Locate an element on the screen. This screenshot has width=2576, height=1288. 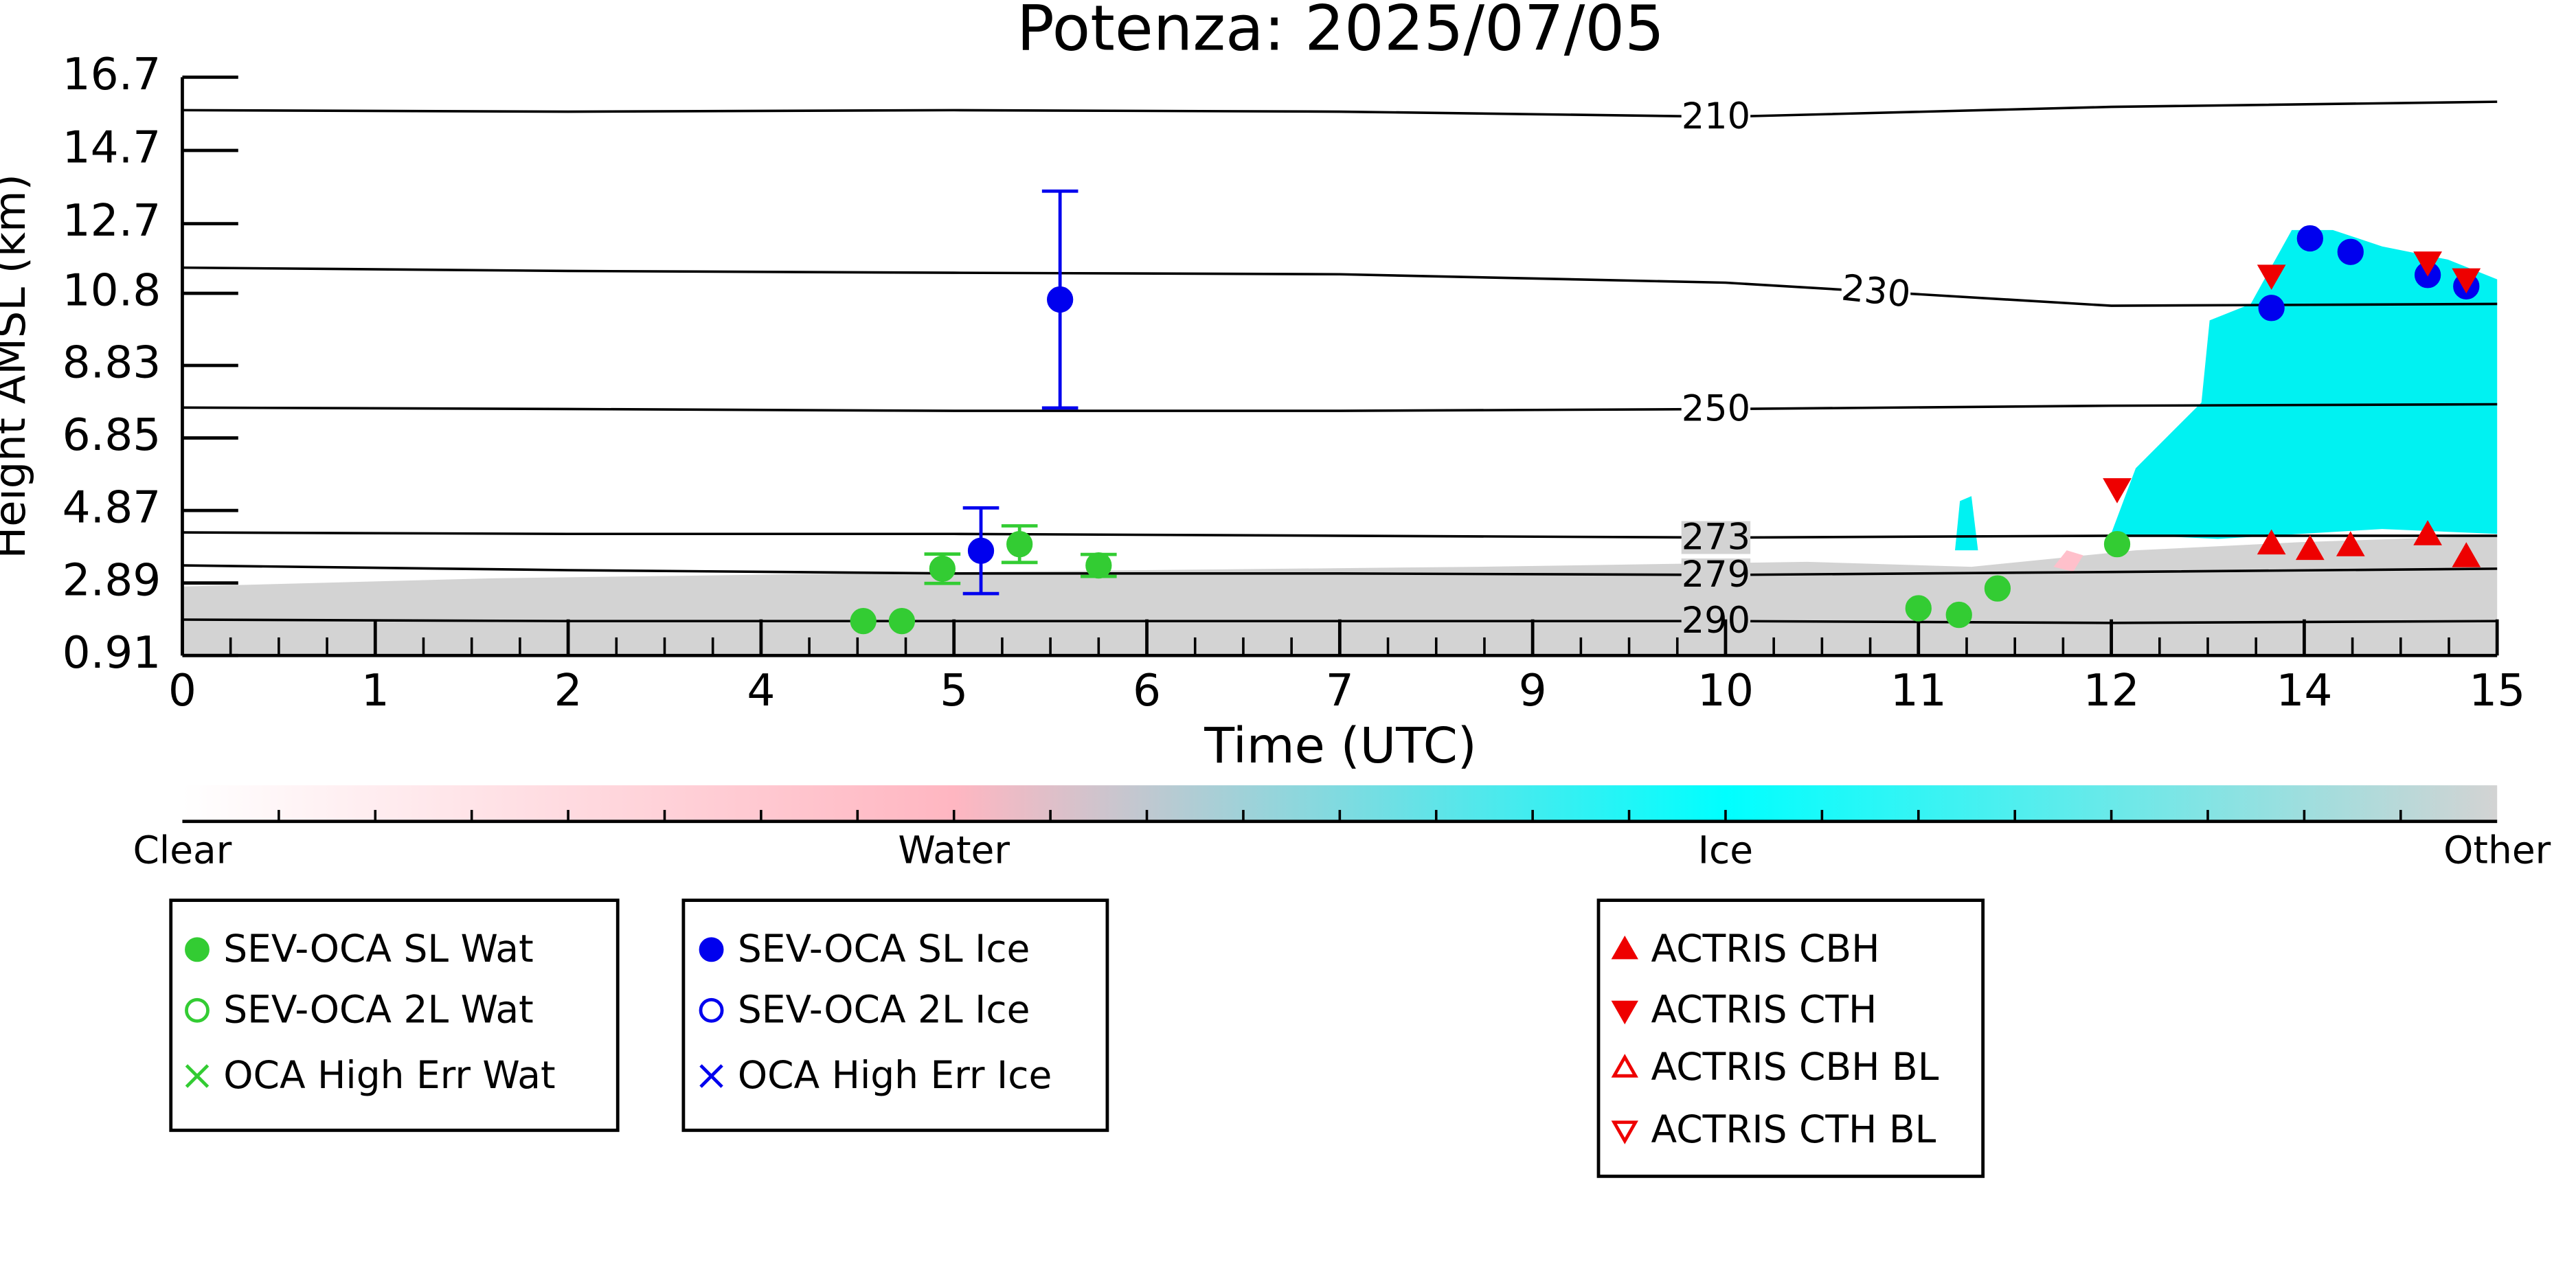
x-tick-label: 0 is located at coordinates (182, 690).